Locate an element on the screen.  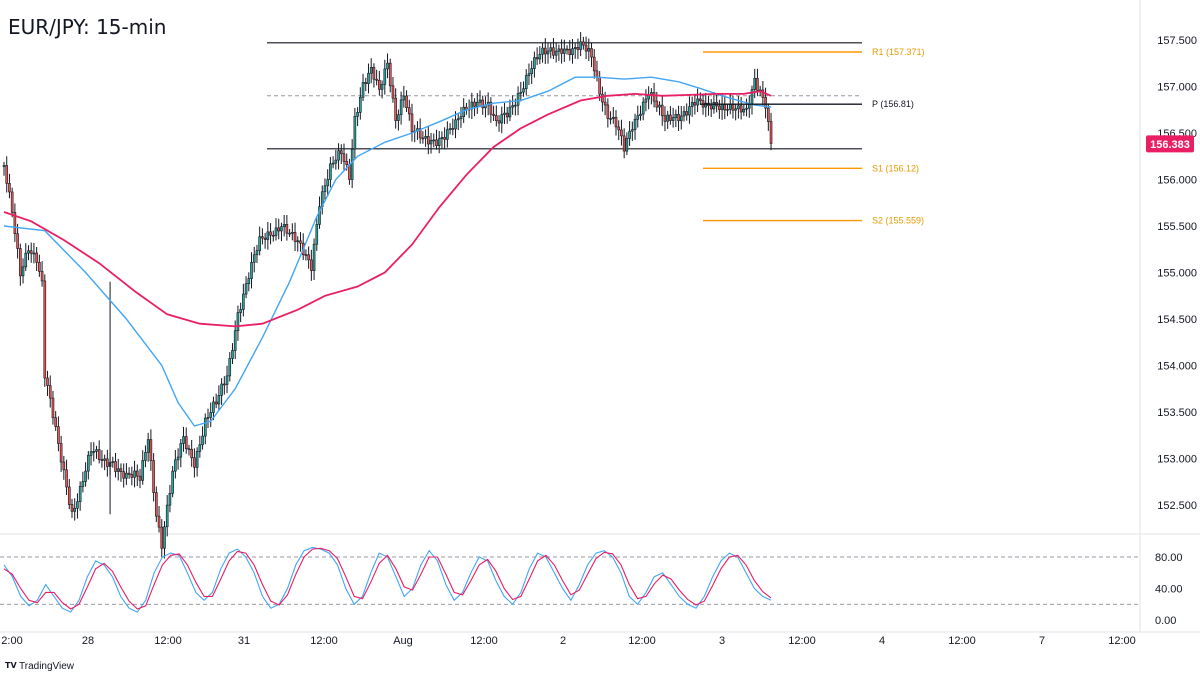
time-tick-label: 2:00 is located at coordinates (11, 641).